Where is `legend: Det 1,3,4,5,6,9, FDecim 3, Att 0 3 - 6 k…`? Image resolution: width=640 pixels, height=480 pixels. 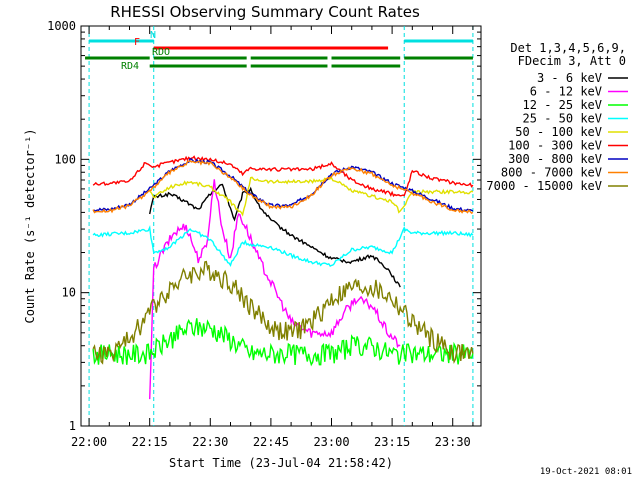
legend: Det 1,3,4,5,6,9, FDecim 3, Att 0 3 - 6 k… is located at coordinates (557, 117).